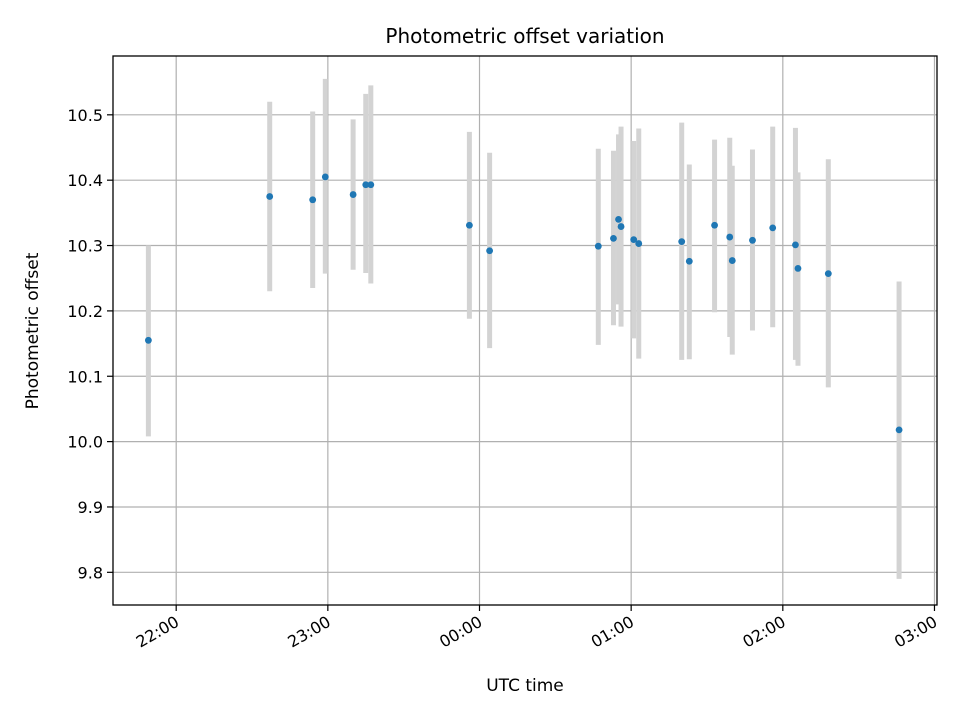  What do you see at coordinates (85, 311) in the screenshot?
I see `y-tick-label: 10.2` at bounding box center [85, 311].